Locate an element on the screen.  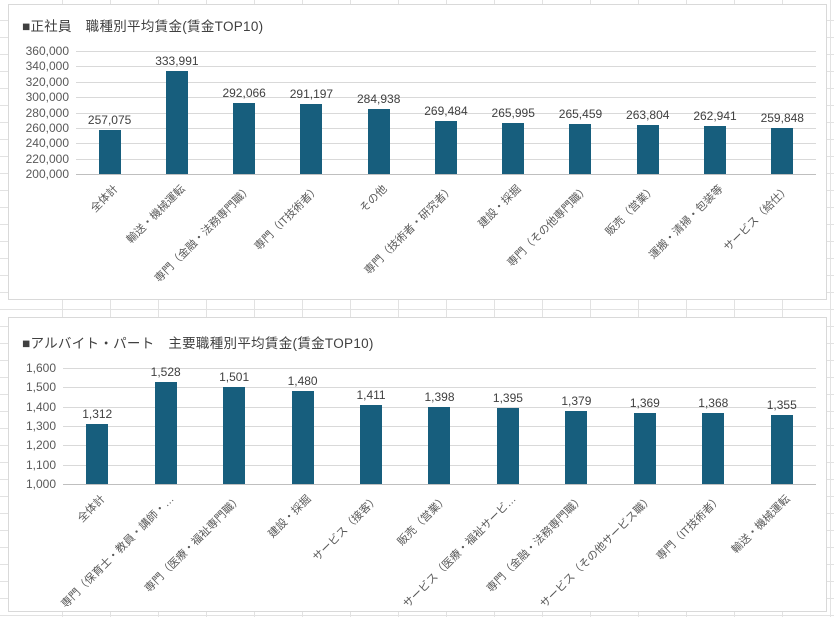
bar-value-label: 1,312 is located at coordinates (97, 413).